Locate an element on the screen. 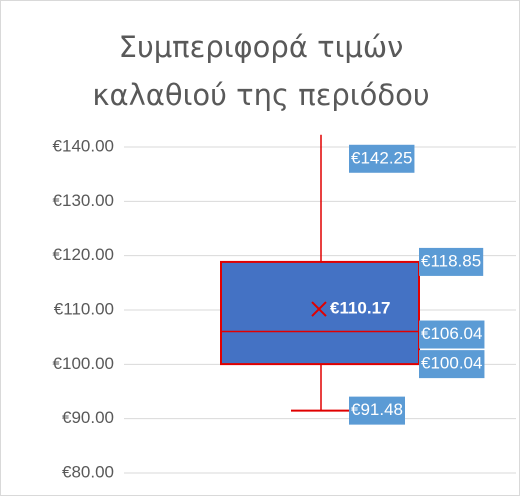  mean-marker is located at coordinates (319, 309).